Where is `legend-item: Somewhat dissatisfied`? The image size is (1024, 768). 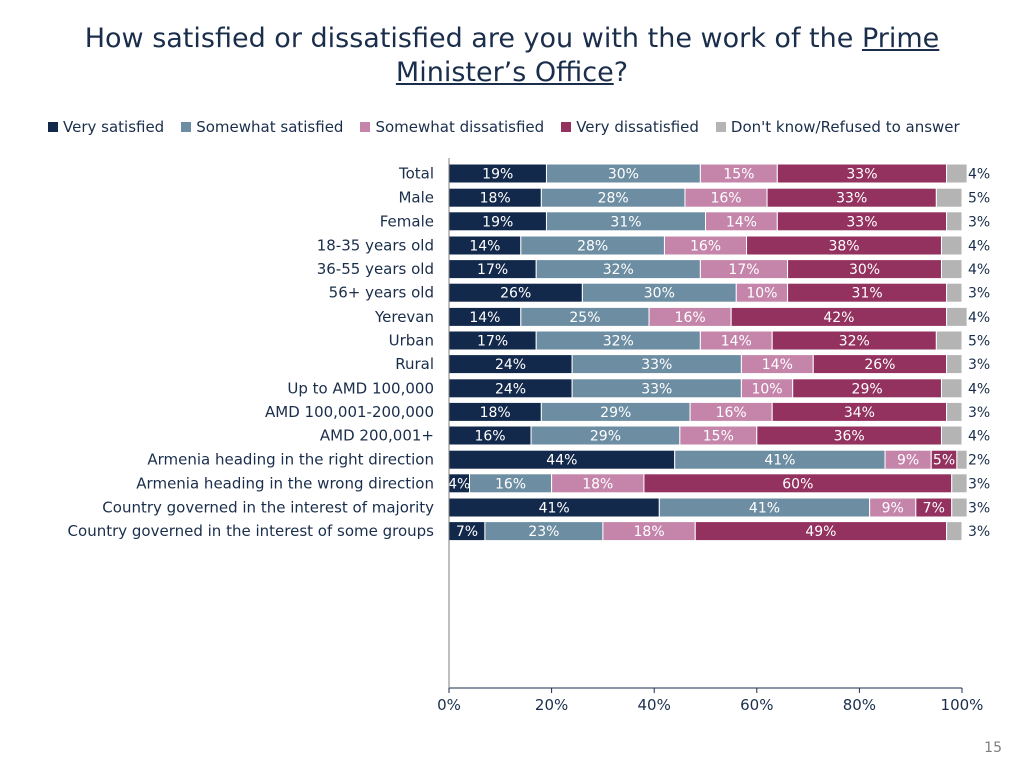 legend-item: Somewhat dissatisfied is located at coordinates (452, 127).